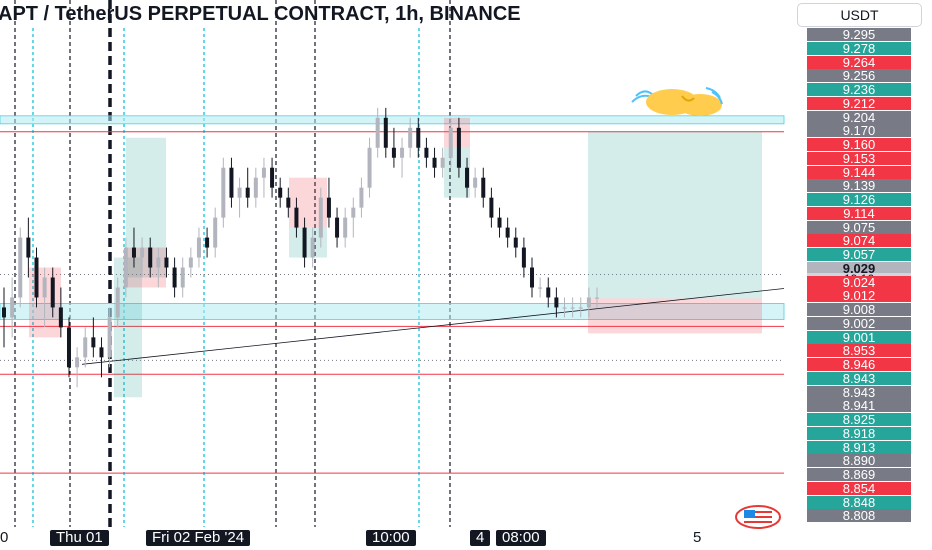 The height and width of the screenshot is (550, 932). Describe the element at coordinates (859, 268) in the screenshot. I see `price-axis-label: 9.029` at that location.